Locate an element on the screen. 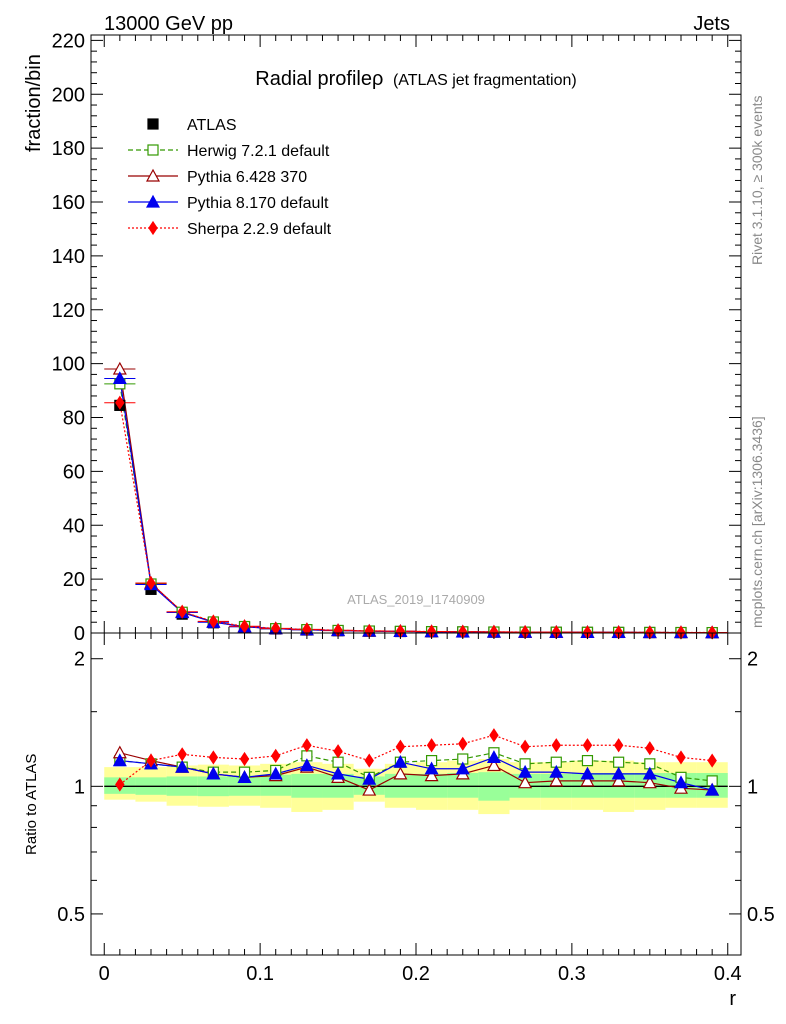 This screenshot has width=786, height=1024. x-axis-tick-labels: 0 0.1 0.2 0.3 0.4 is located at coordinates (420, 974).